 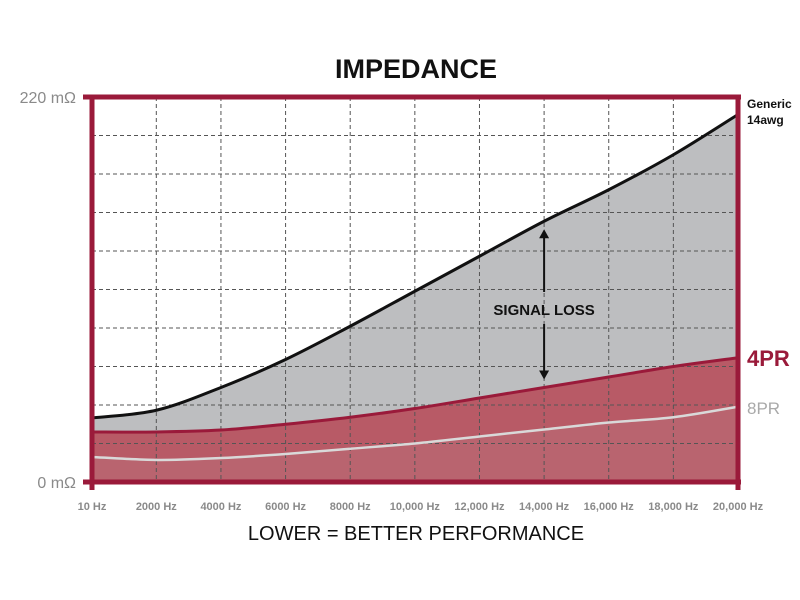 What do you see at coordinates (479, 507) in the screenshot?
I see `x-tick-label: 12,000 Hz` at bounding box center [479, 507].